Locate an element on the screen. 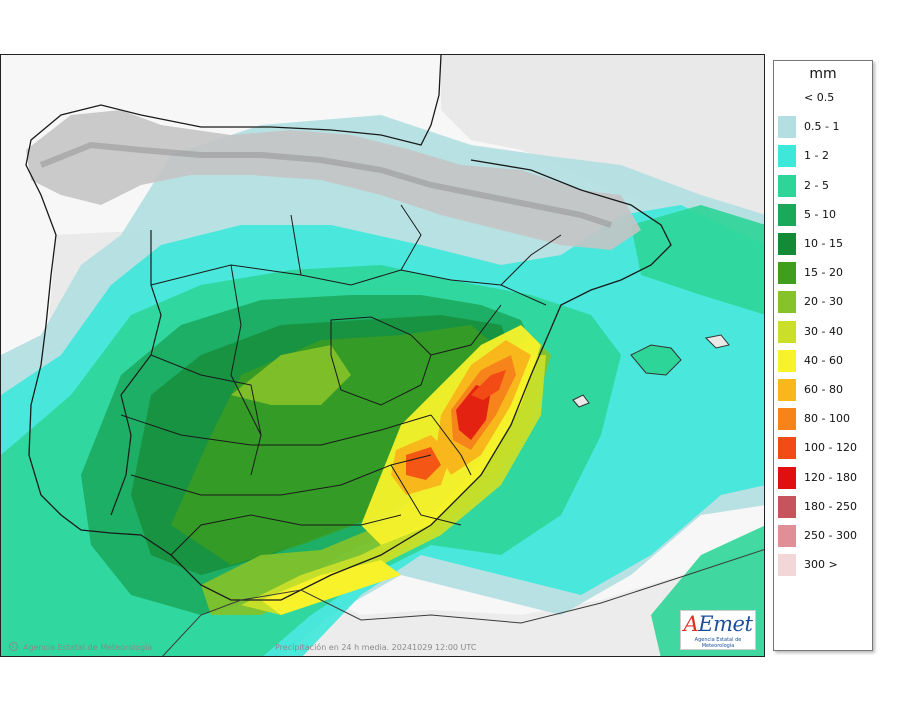  legend-item: 1 - 2 is located at coordinates (824, 156).